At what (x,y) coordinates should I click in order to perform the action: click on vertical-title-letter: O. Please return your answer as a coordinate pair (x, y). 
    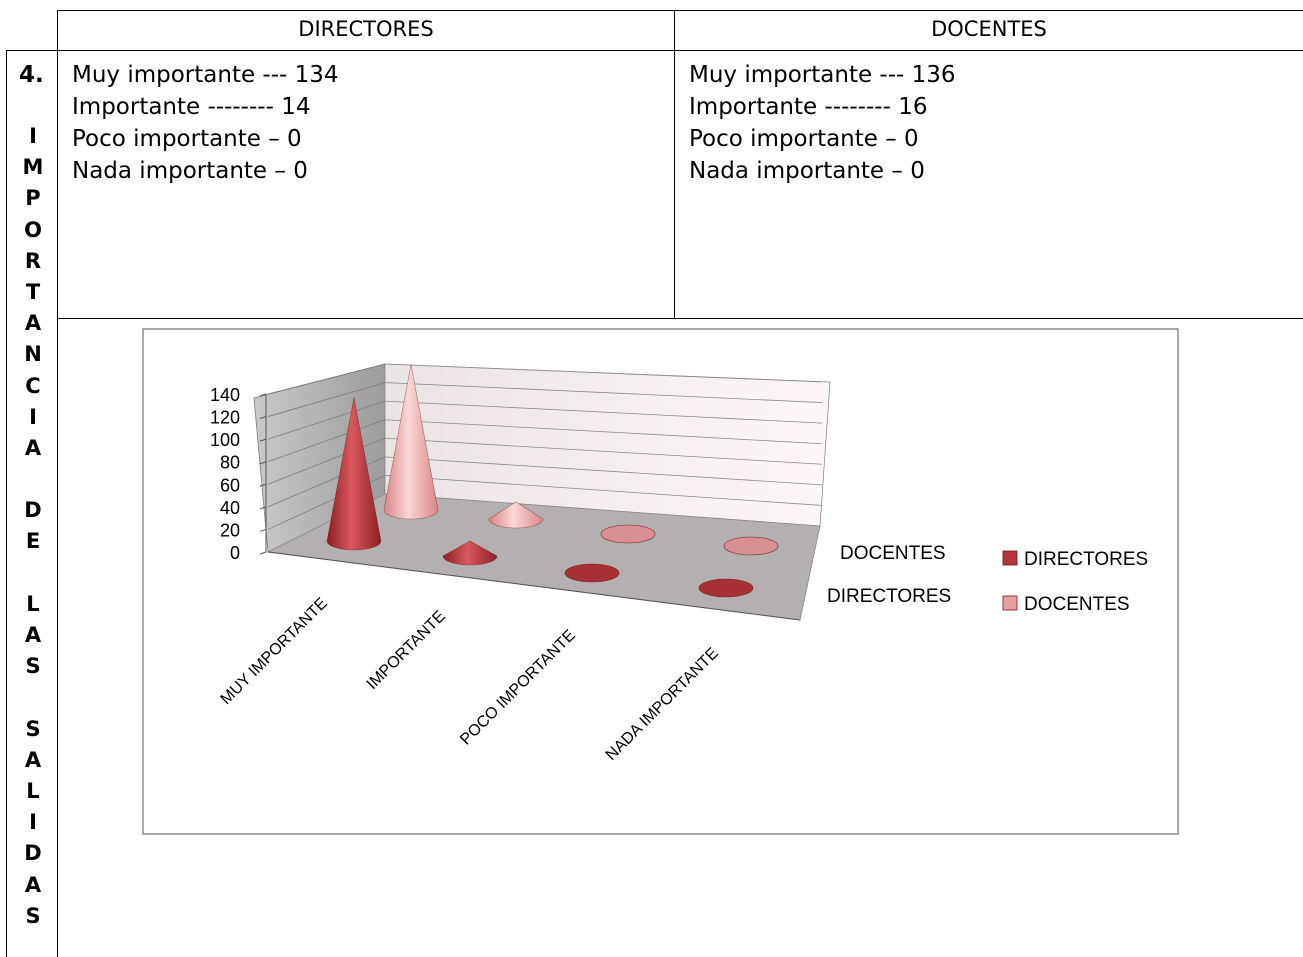
    Looking at the image, I should click on (33, 229).